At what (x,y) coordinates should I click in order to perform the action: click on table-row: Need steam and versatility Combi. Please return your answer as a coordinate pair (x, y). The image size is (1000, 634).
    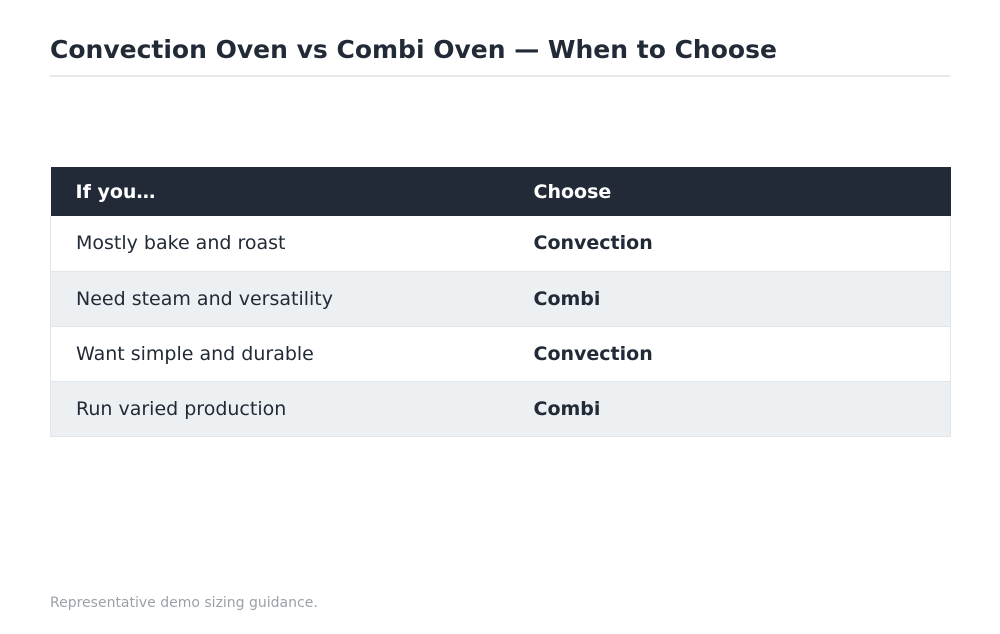
    Looking at the image, I should click on (500, 299).